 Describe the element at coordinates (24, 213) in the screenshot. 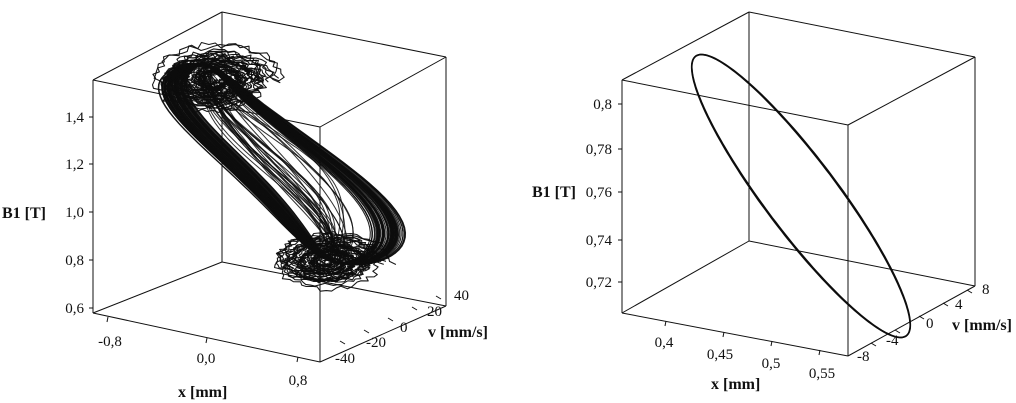

I see `left-z-axis-label: B1 [T]` at that location.